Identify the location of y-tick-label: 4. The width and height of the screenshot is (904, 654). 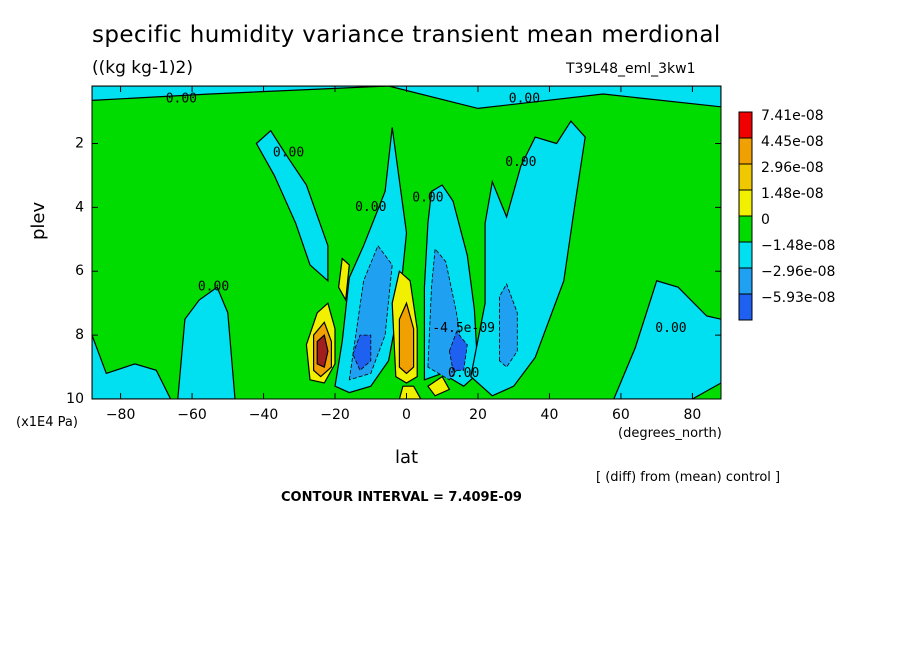
(79, 207).